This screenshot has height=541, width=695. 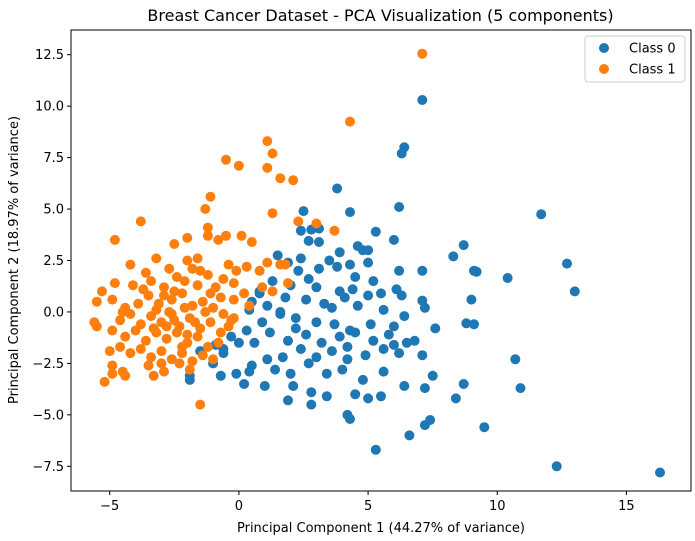 I want to click on legend-label-1: Class 1, so click(x=652, y=70).